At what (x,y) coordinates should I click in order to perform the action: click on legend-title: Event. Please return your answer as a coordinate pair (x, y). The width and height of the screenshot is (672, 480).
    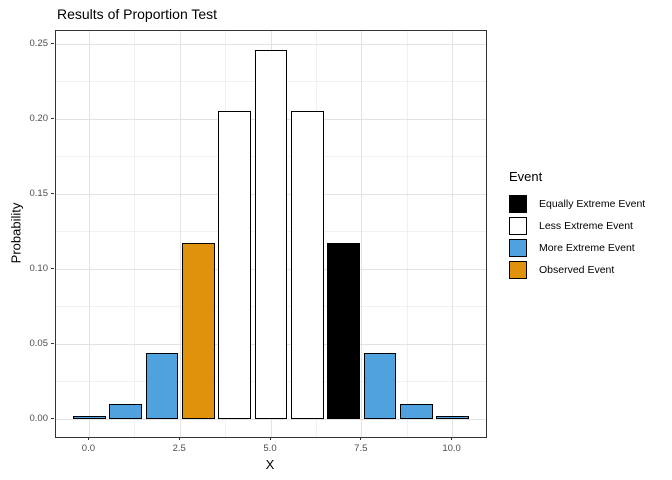
    Looking at the image, I should click on (526, 176).